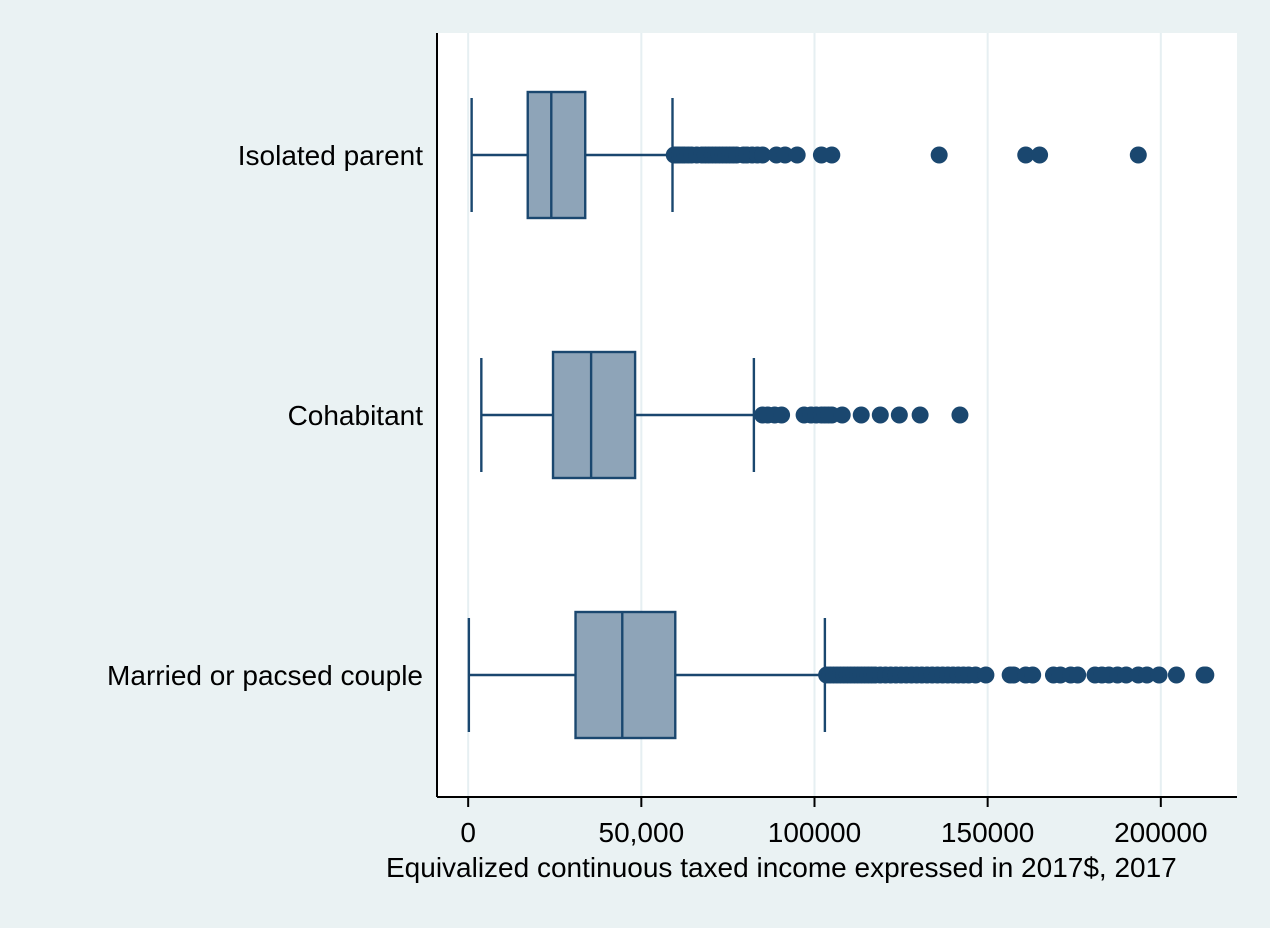  I want to click on x-tick-label: 200000, so click(1160, 832).